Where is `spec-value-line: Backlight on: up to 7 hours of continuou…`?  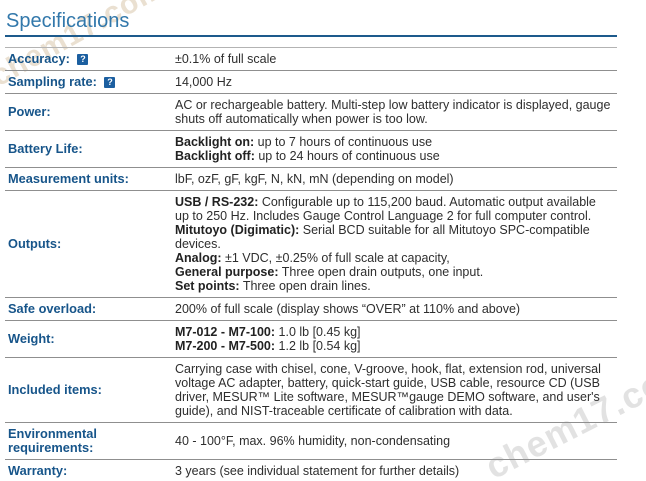 spec-value-line: Backlight on: up to 7 hours of continuou… is located at coordinates (394, 142).